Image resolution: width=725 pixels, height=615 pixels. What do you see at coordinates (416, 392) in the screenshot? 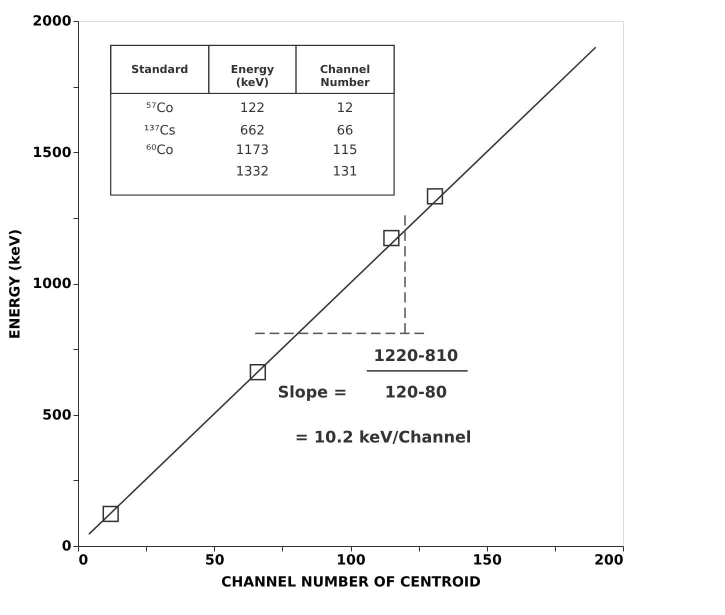
I see `annotation: 120-80` at bounding box center [416, 392].